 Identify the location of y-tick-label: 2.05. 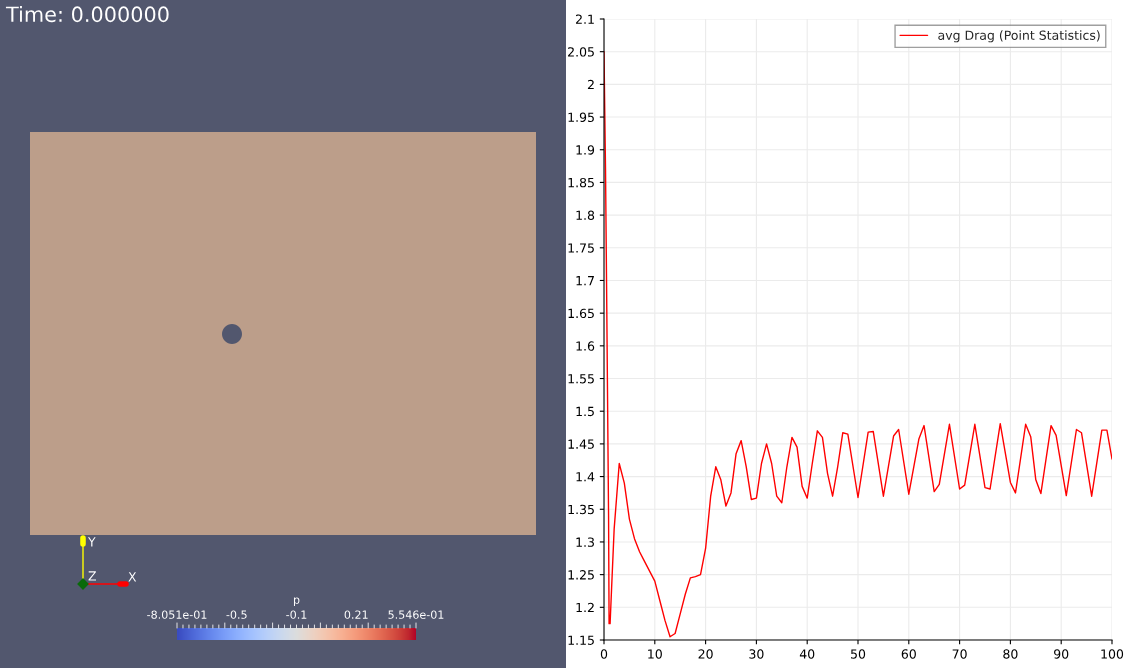
(581, 52).